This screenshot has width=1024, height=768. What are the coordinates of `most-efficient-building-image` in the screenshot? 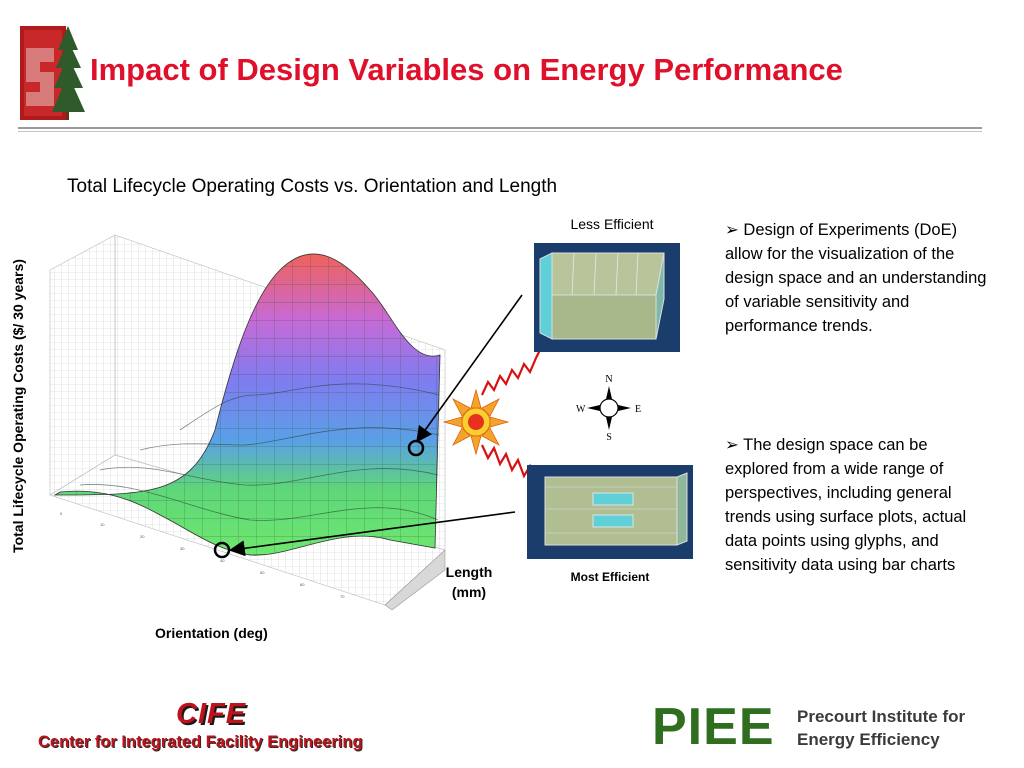 It's located at (610, 512).